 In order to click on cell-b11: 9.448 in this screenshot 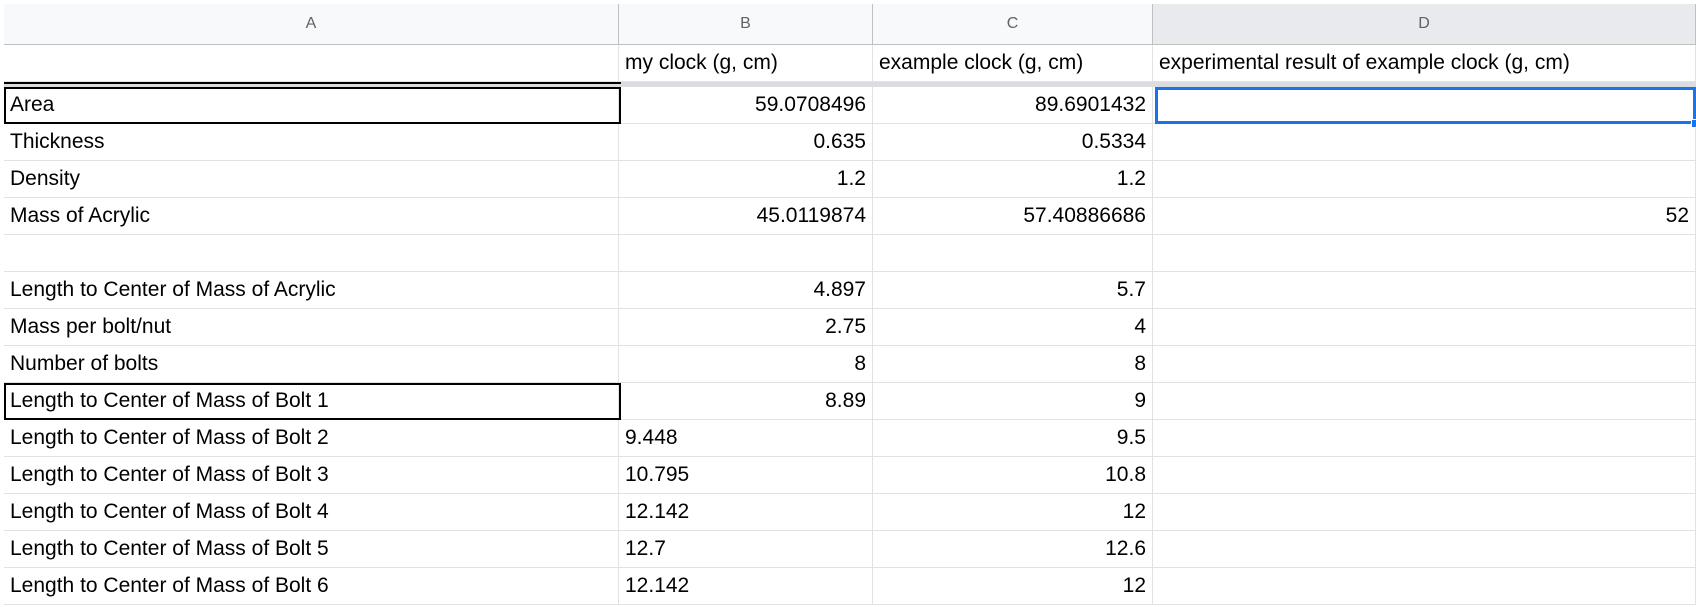, I will do `click(746, 438)`.